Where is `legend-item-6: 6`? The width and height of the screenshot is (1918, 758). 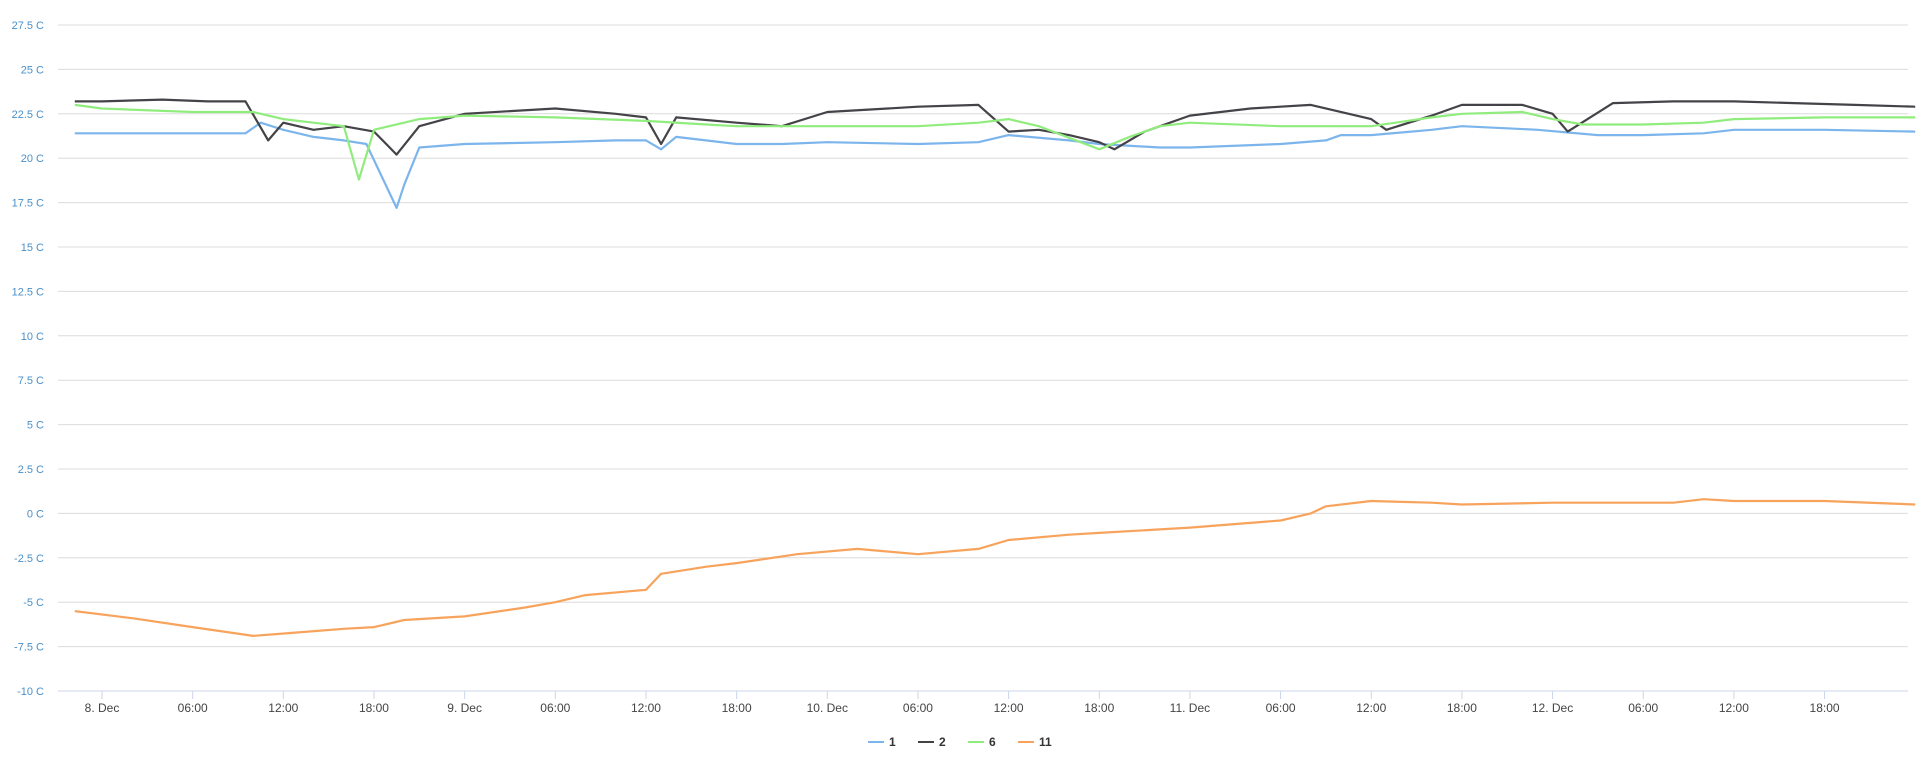
legend-item-6: 6 is located at coordinates (982, 742).